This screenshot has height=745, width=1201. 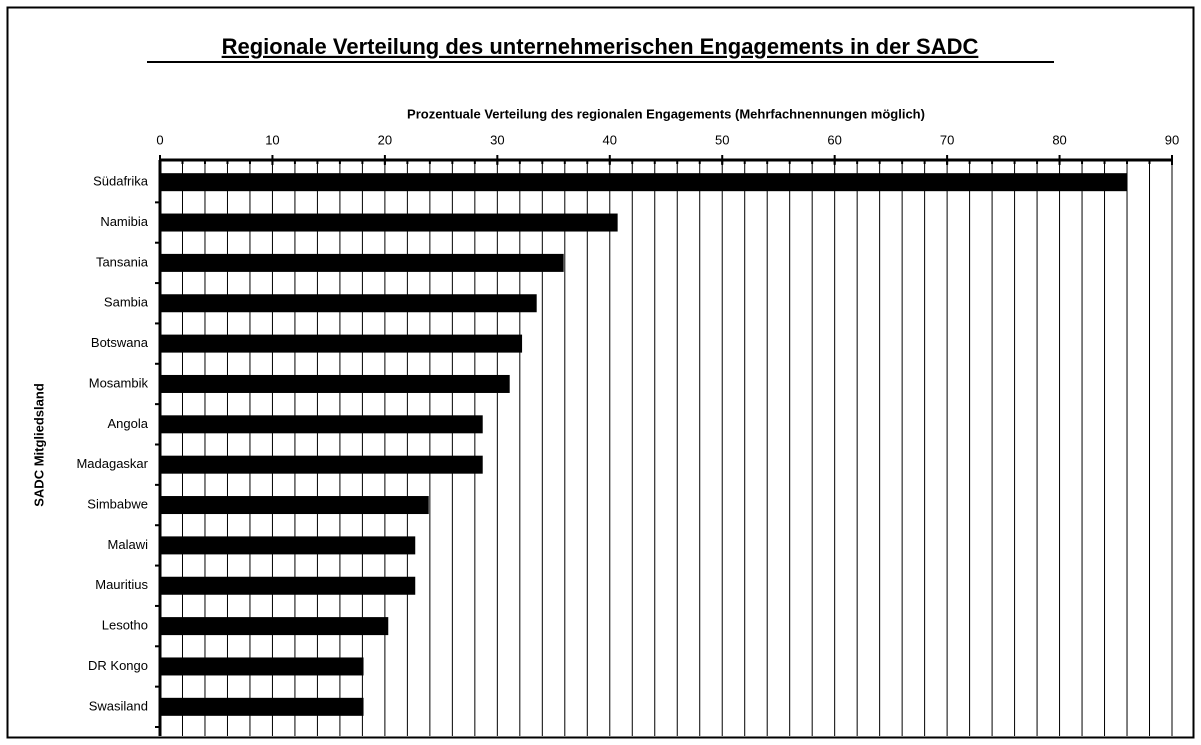 I want to click on x-tick-label: 20, so click(x=385, y=139).